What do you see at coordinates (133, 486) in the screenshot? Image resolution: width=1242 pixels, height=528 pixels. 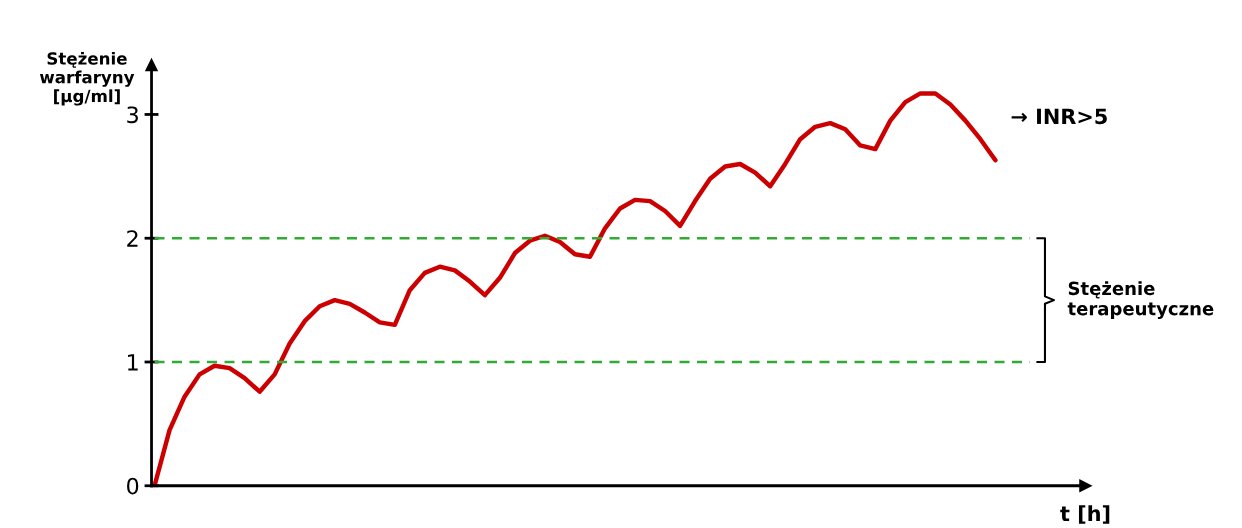 I see `y-tick-label: 0` at bounding box center [133, 486].